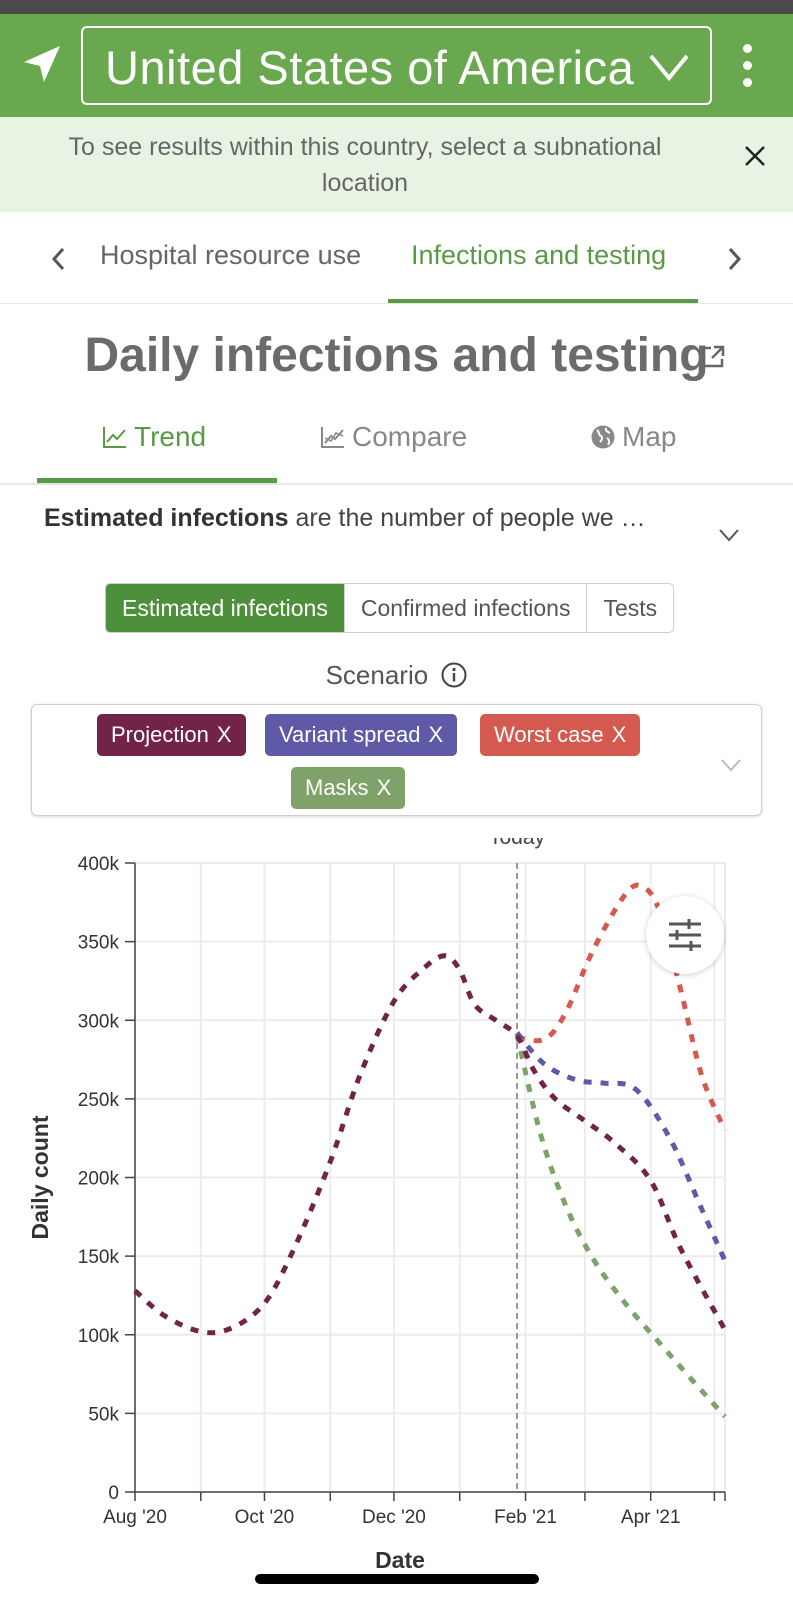  I want to click on status-strip, so click(396, 7).